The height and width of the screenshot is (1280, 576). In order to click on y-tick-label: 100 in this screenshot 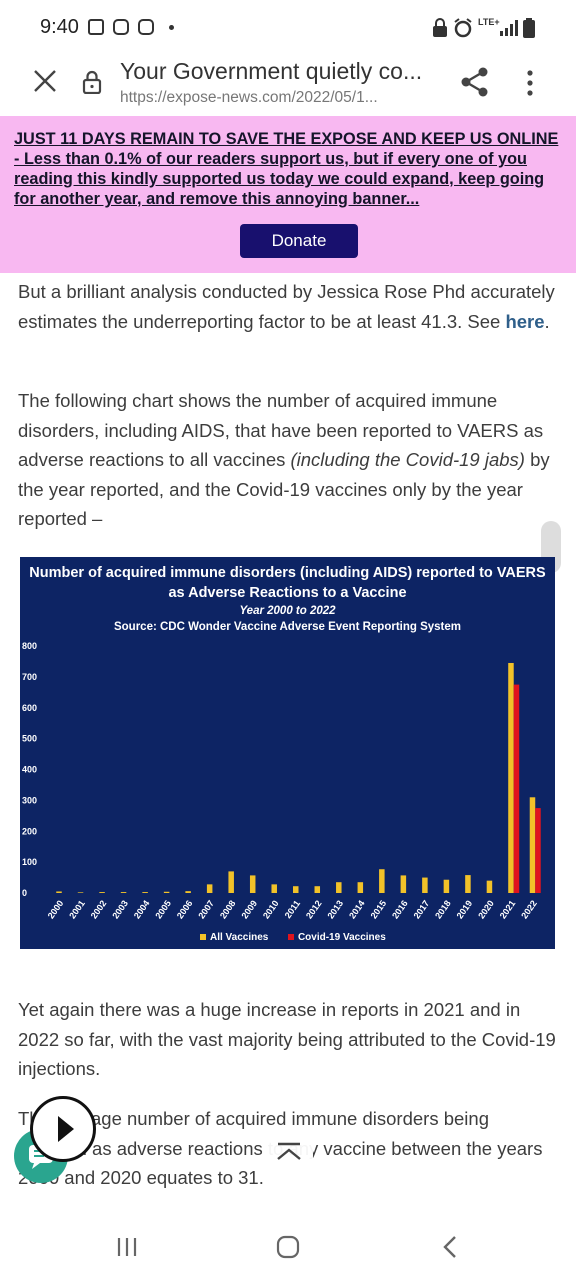, I will do `click(29, 862)`.